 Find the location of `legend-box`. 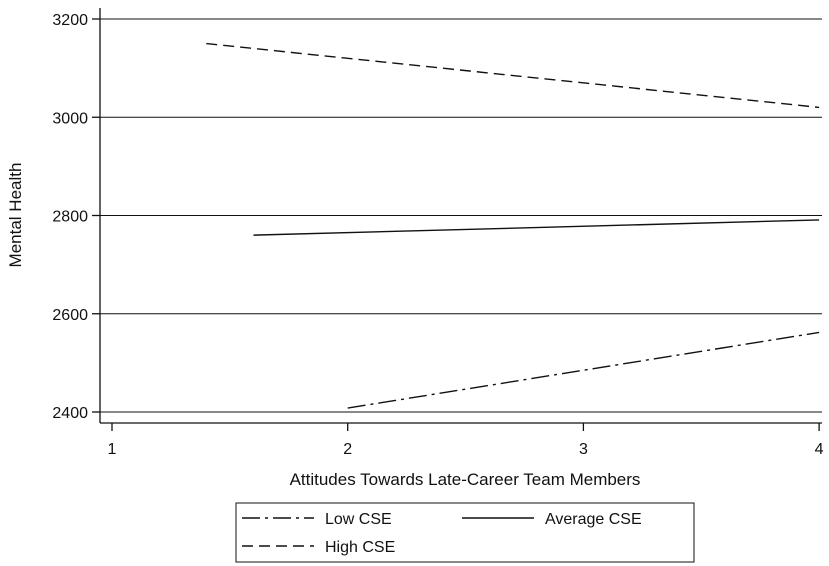

legend-box is located at coordinates (465, 532).